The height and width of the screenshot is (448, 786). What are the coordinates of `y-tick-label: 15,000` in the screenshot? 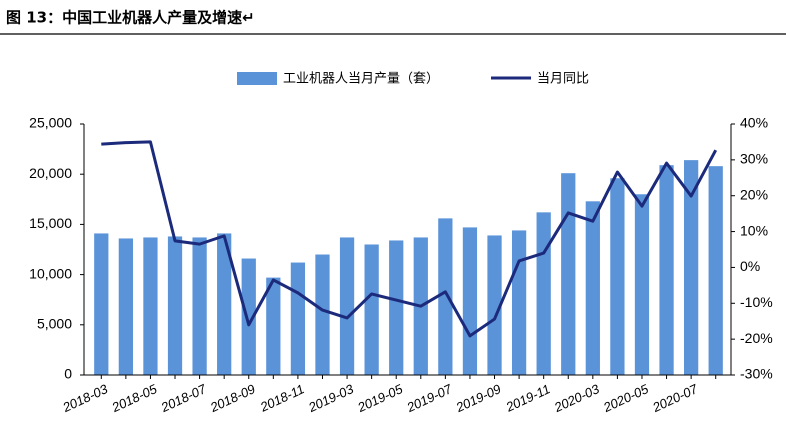 It's located at (50, 223).